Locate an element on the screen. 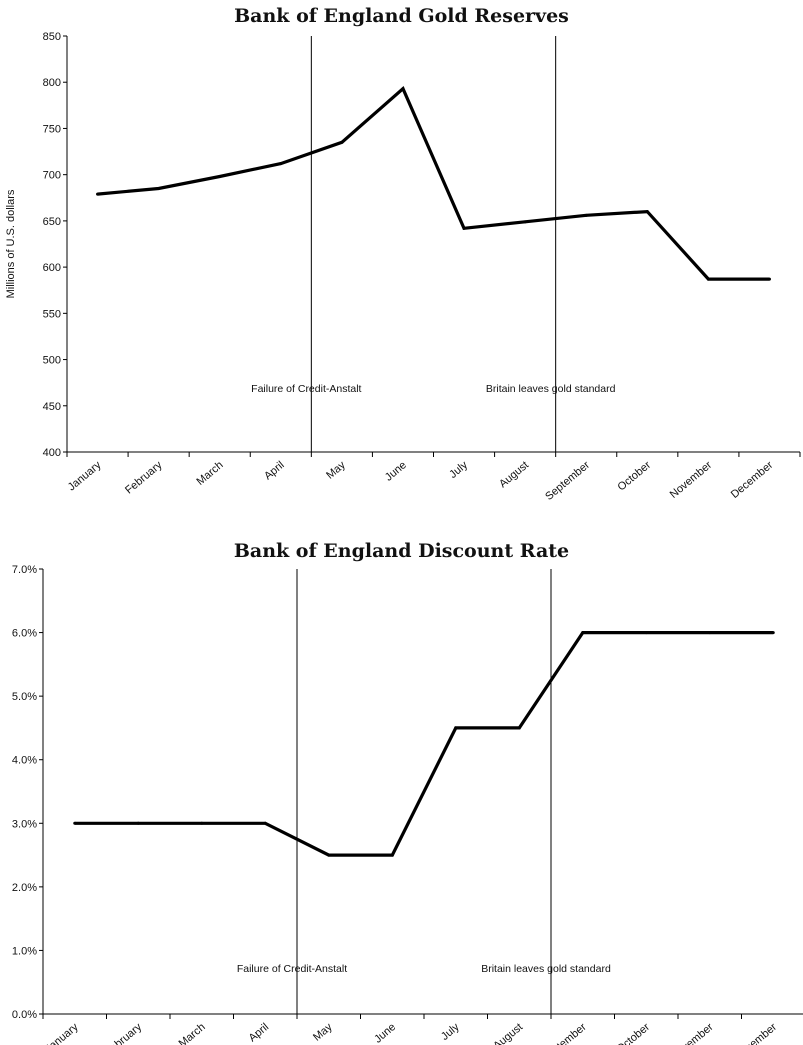 The height and width of the screenshot is (1045, 803). chart-title: Bank of England Discount Rate is located at coordinates (401, 551).